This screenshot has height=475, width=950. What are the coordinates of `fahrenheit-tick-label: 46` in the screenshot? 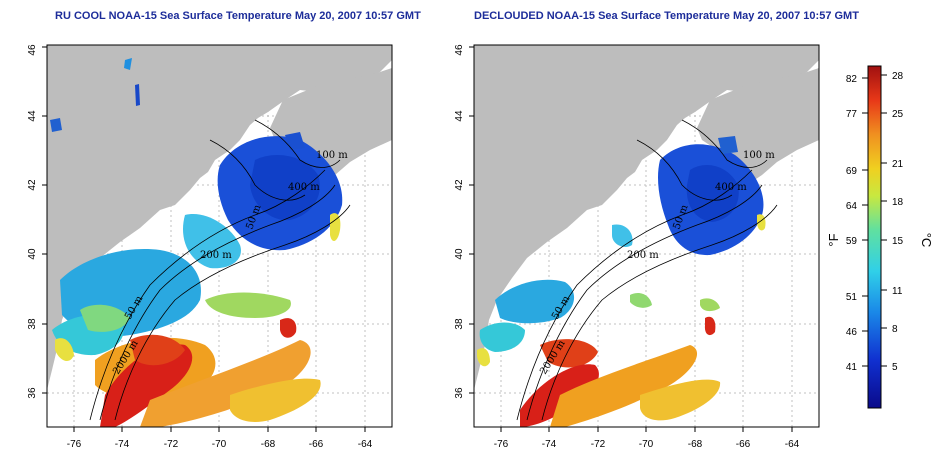 It's located at (852, 332).